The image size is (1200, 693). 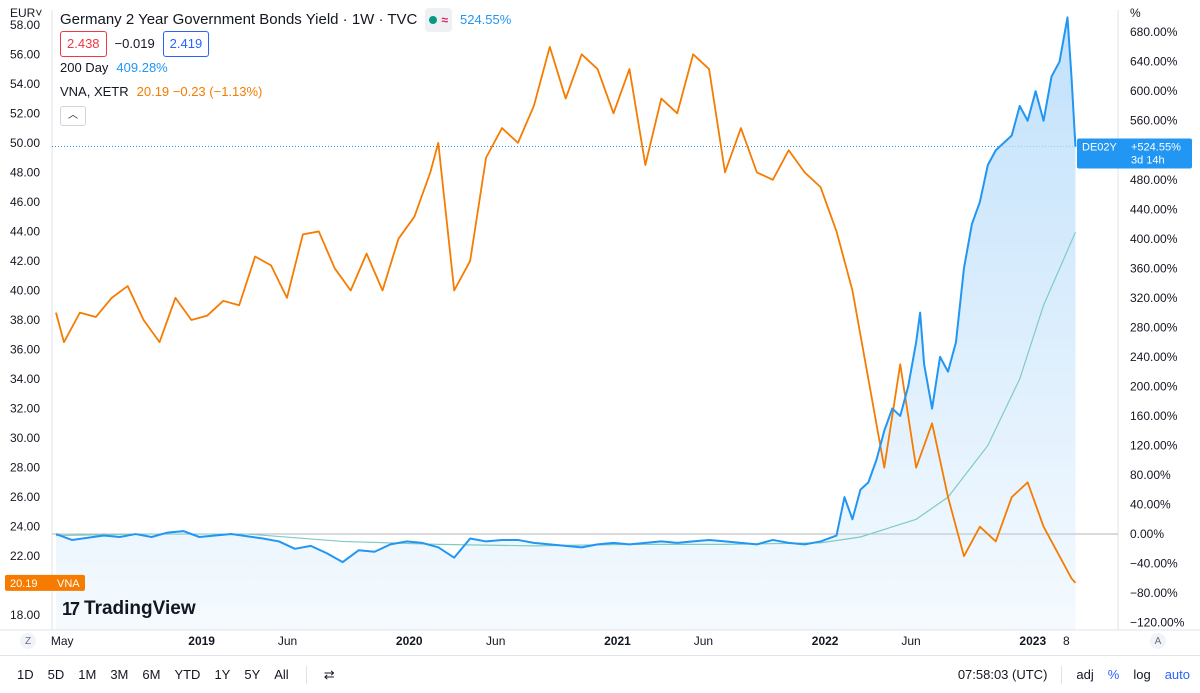 What do you see at coordinates (25, 290) in the screenshot?
I see `y-left-tick-label: 40.00` at bounding box center [25, 290].